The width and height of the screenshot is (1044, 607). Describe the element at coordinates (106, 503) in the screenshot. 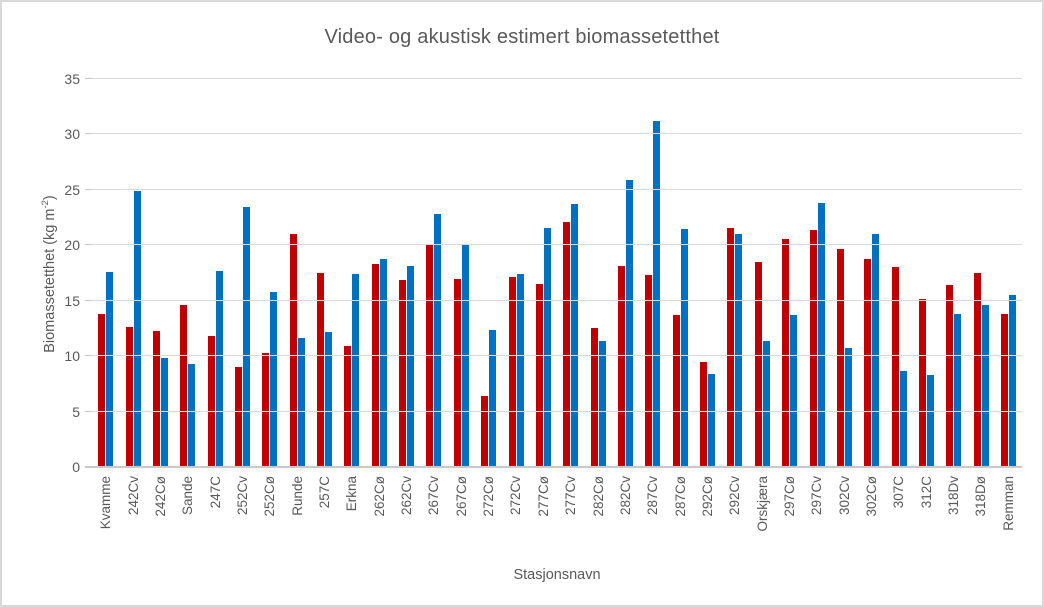

I see `x-tick-label: Kvamme` at that location.